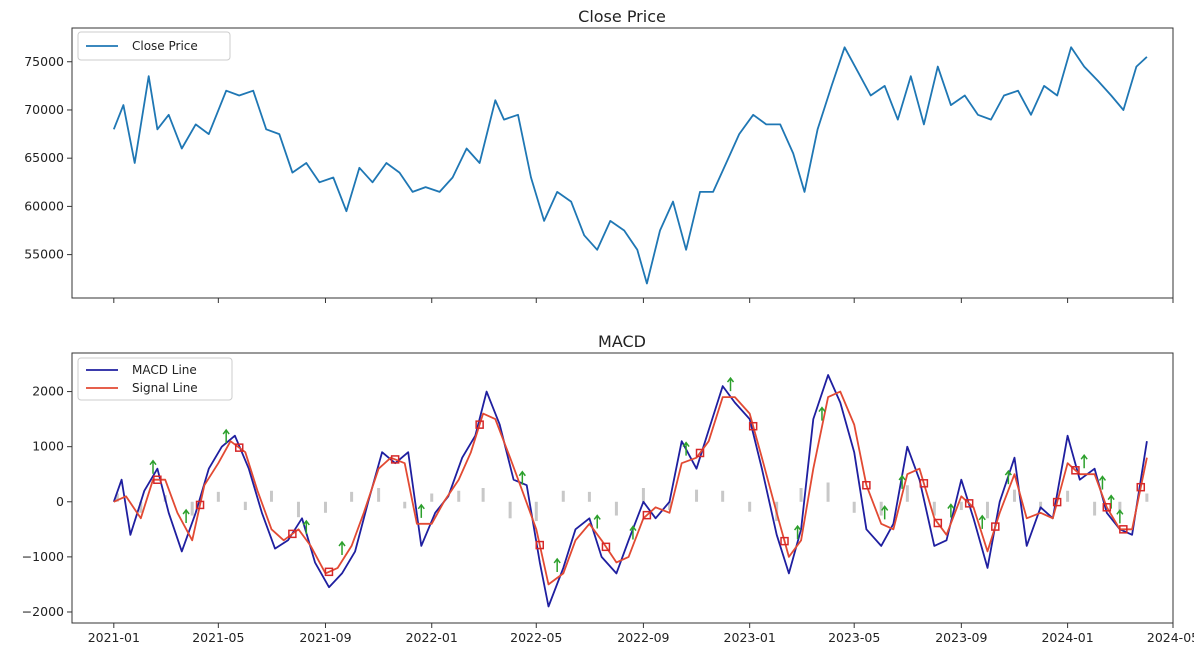  What do you see at coordinates (114, 637) in the screenshot?
I see `macd-x-tick-label: 2021-01` at bounding box center [114, 637].